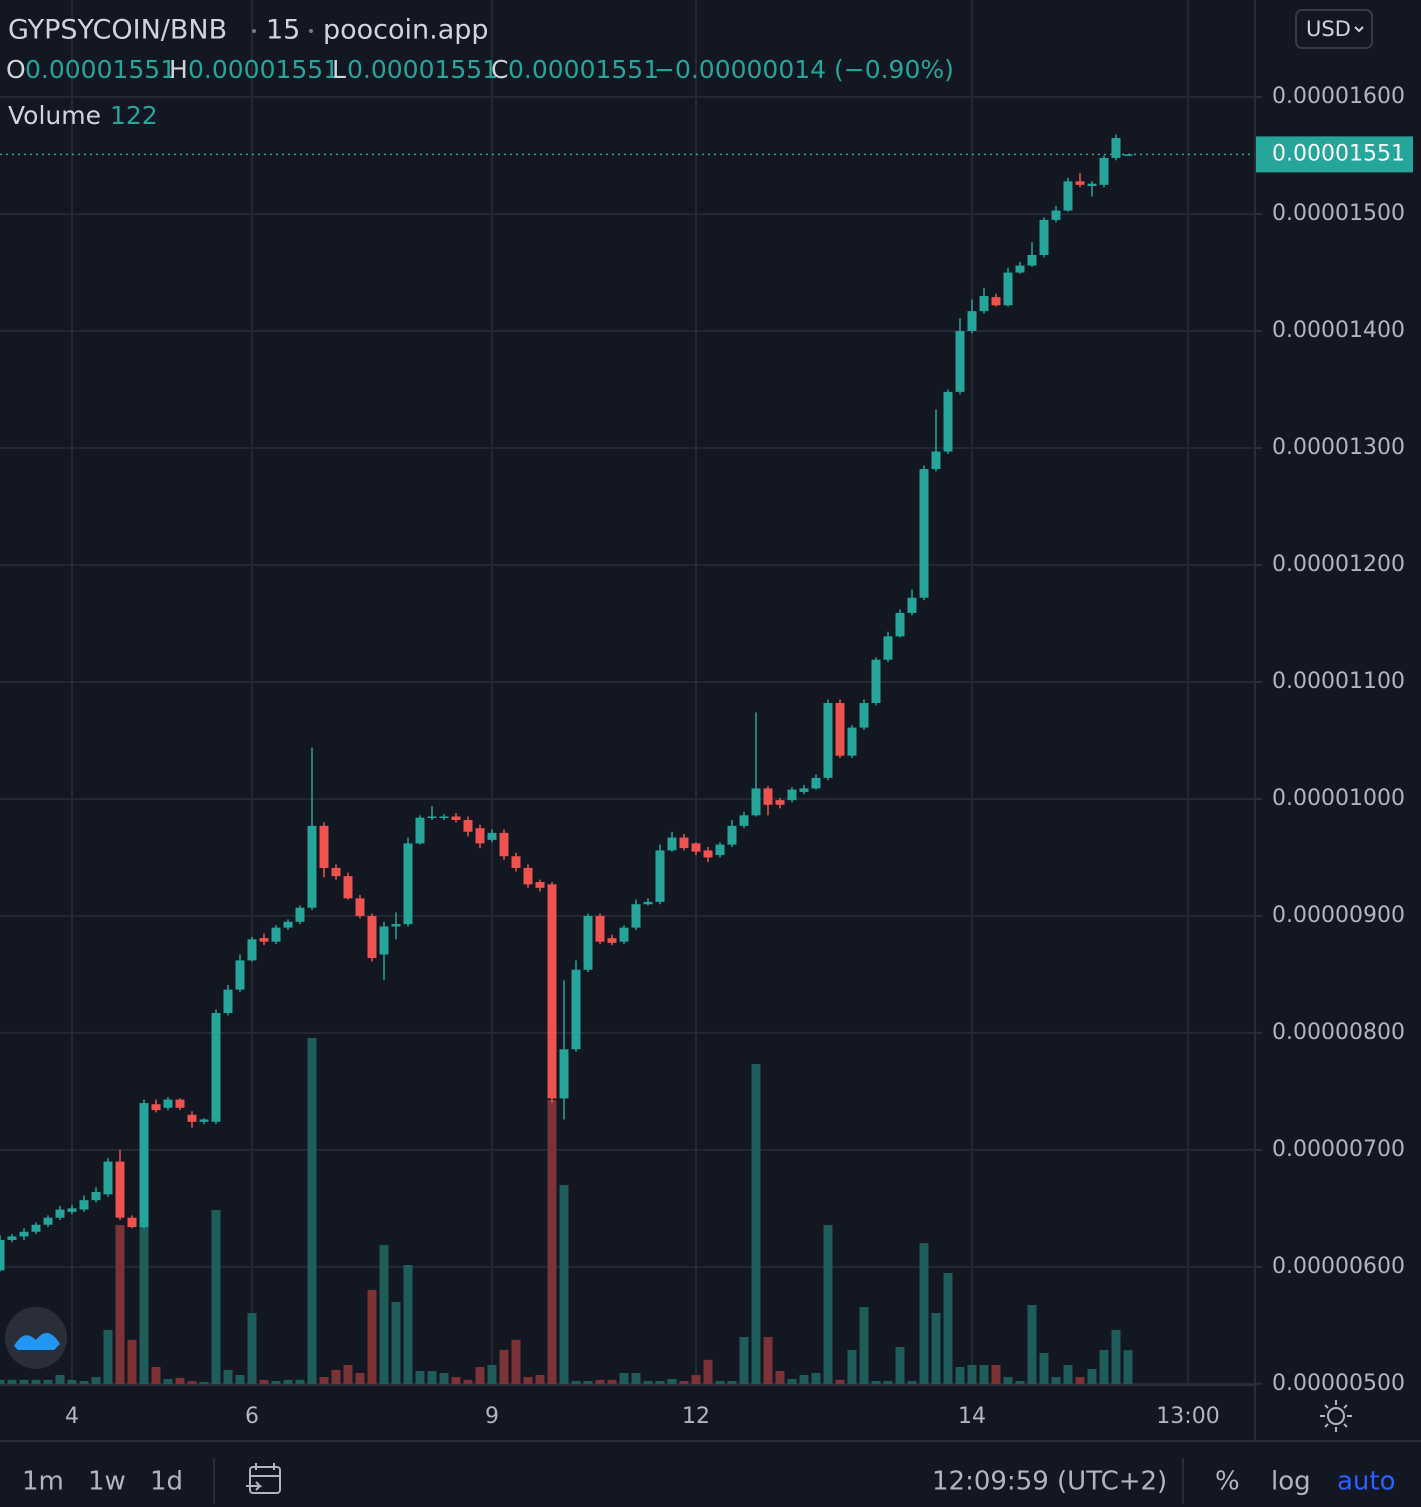 This screenshot has width=1421, height=1507. What do you see at coordinates (1366, 1482) in the screenshot?
I see `auto-button: auto` at bounding box center [1366, 1482].